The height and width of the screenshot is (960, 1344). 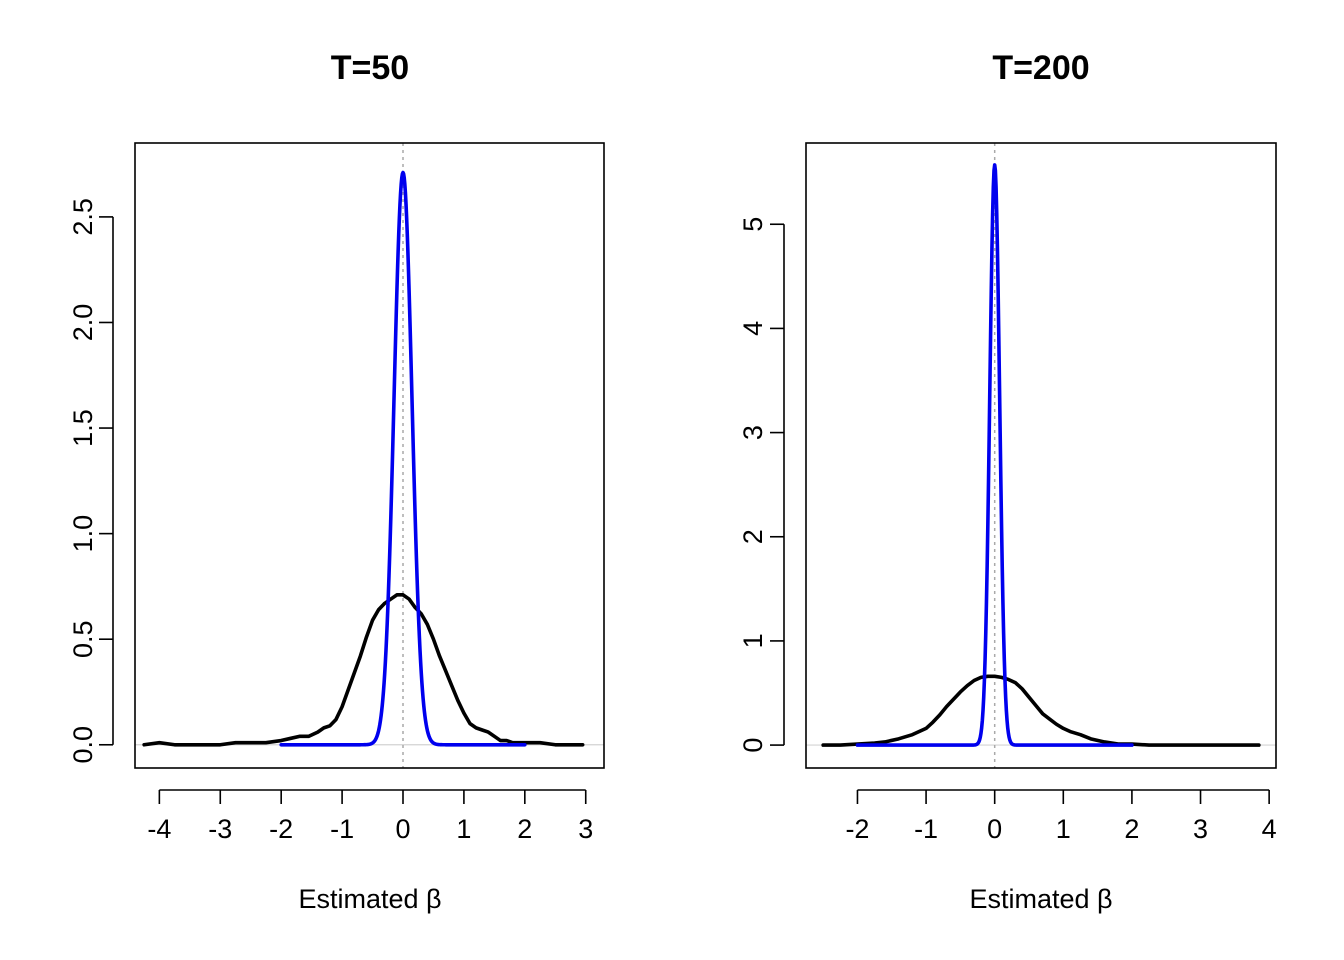 I want to click on y-tick-label: 2.0, so click(x=83, y=323).